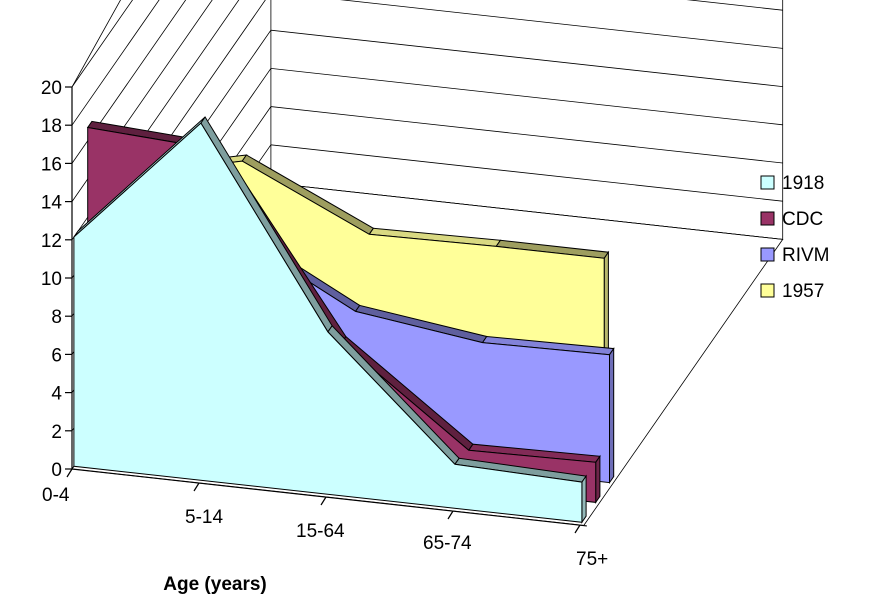 Image resolution: width=875 pixels, height=601 pixels. I want to click on legend-label-CDC: CDC, so click(802, 219).